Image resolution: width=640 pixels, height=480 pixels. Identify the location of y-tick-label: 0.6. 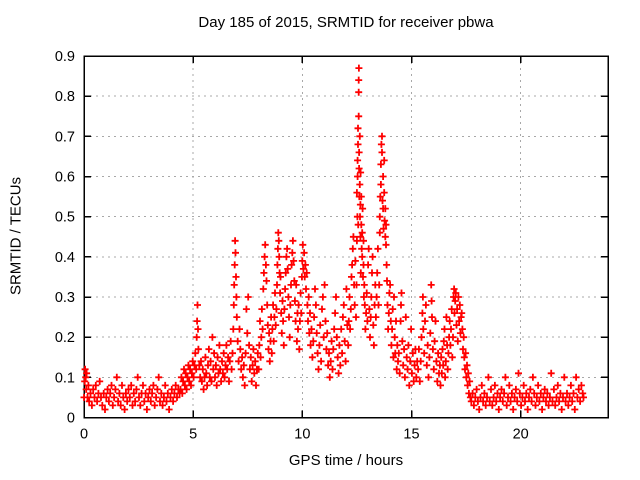
(65, 178).